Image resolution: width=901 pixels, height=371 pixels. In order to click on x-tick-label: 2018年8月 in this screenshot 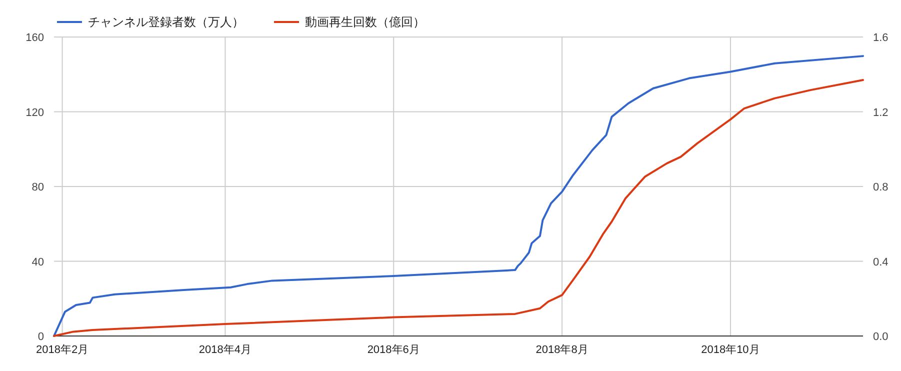, I will do `click(562, 350)`.